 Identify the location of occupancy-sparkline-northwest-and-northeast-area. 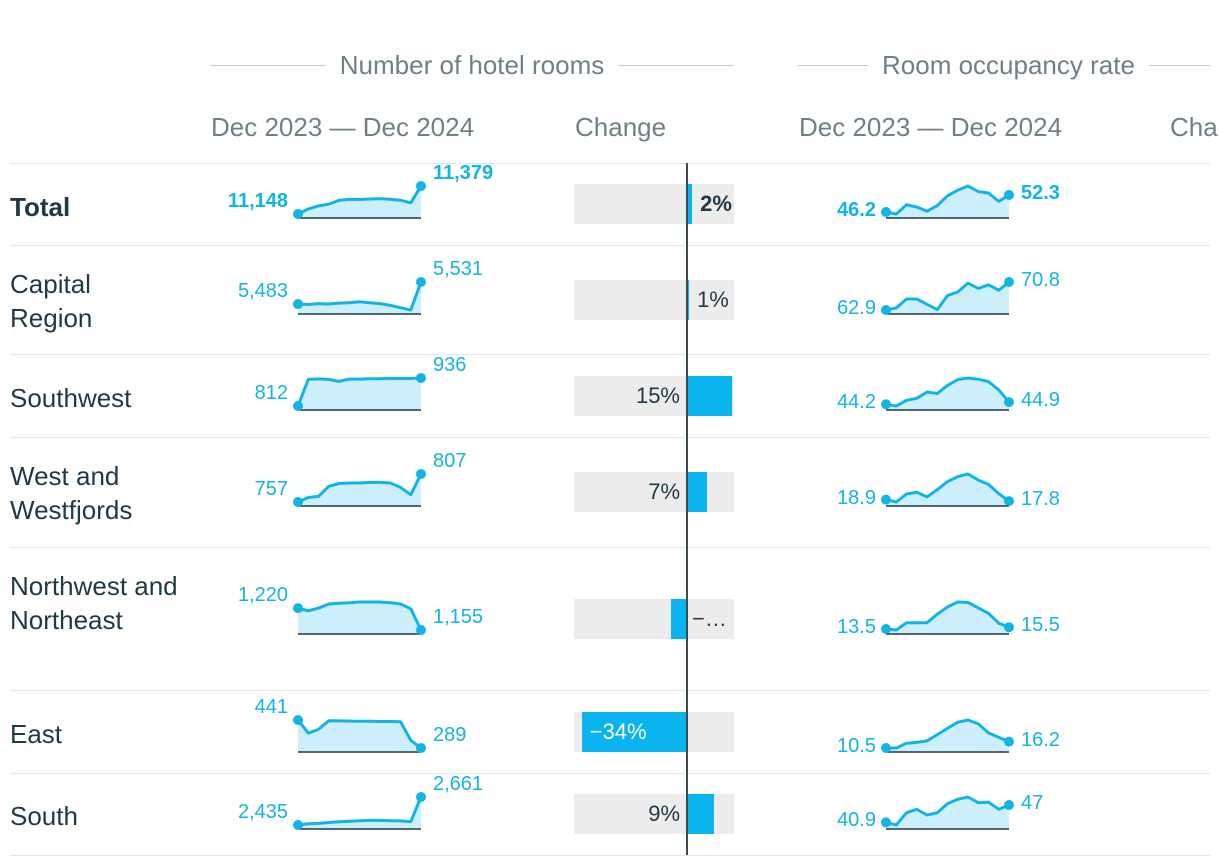
(947, 618).